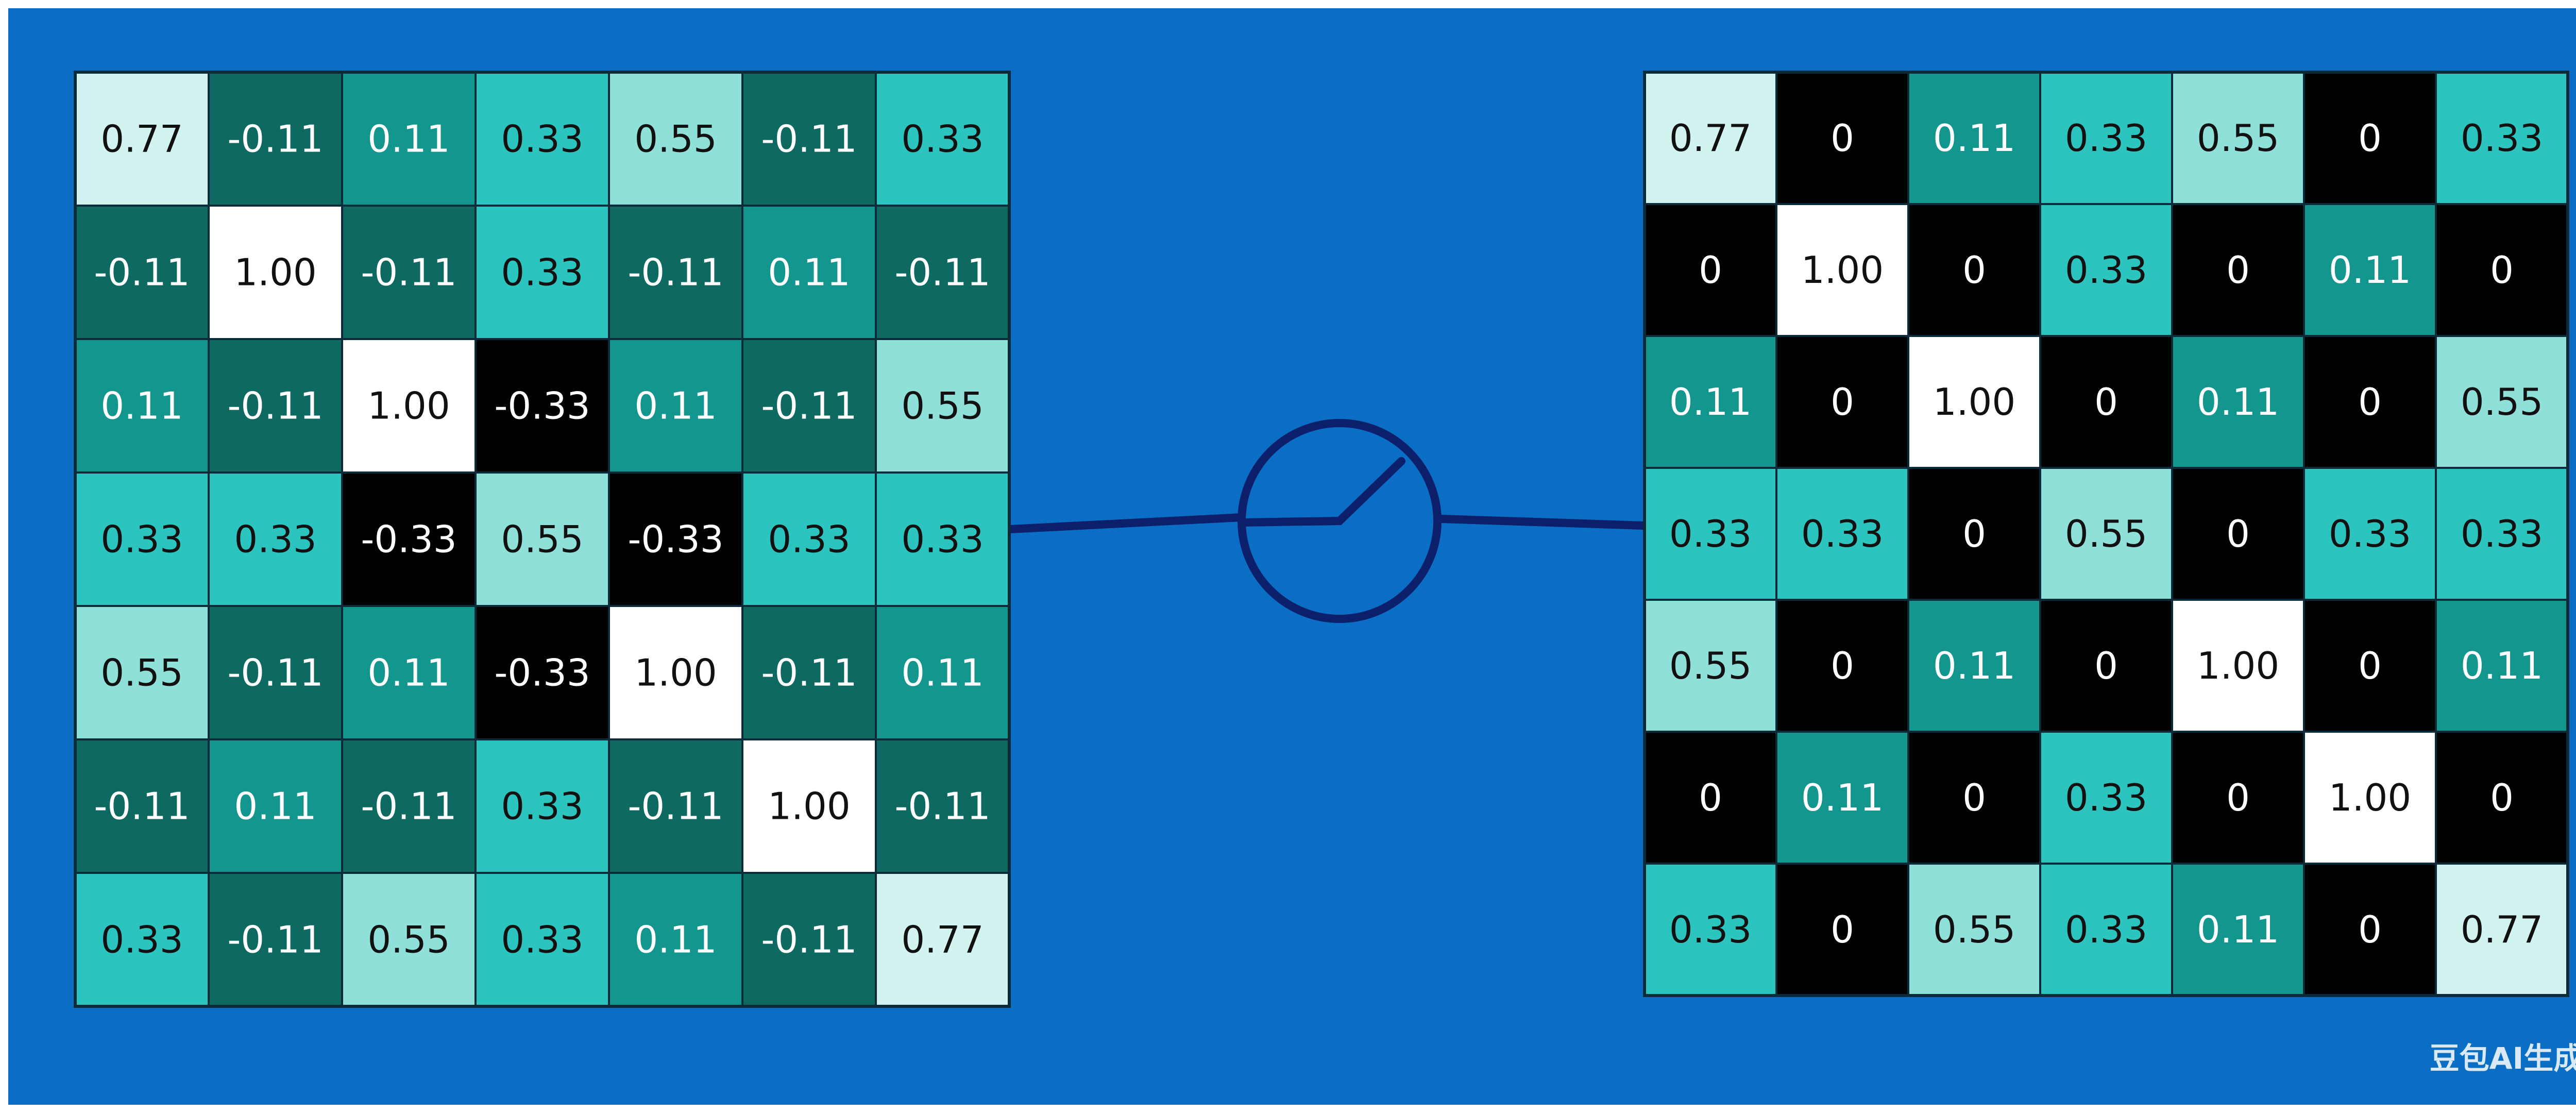 This screenshot has height=1113, width=2576. Describe the element at coordinates (1321, 492) in the screenshot. I see `relu-curve` at that location.